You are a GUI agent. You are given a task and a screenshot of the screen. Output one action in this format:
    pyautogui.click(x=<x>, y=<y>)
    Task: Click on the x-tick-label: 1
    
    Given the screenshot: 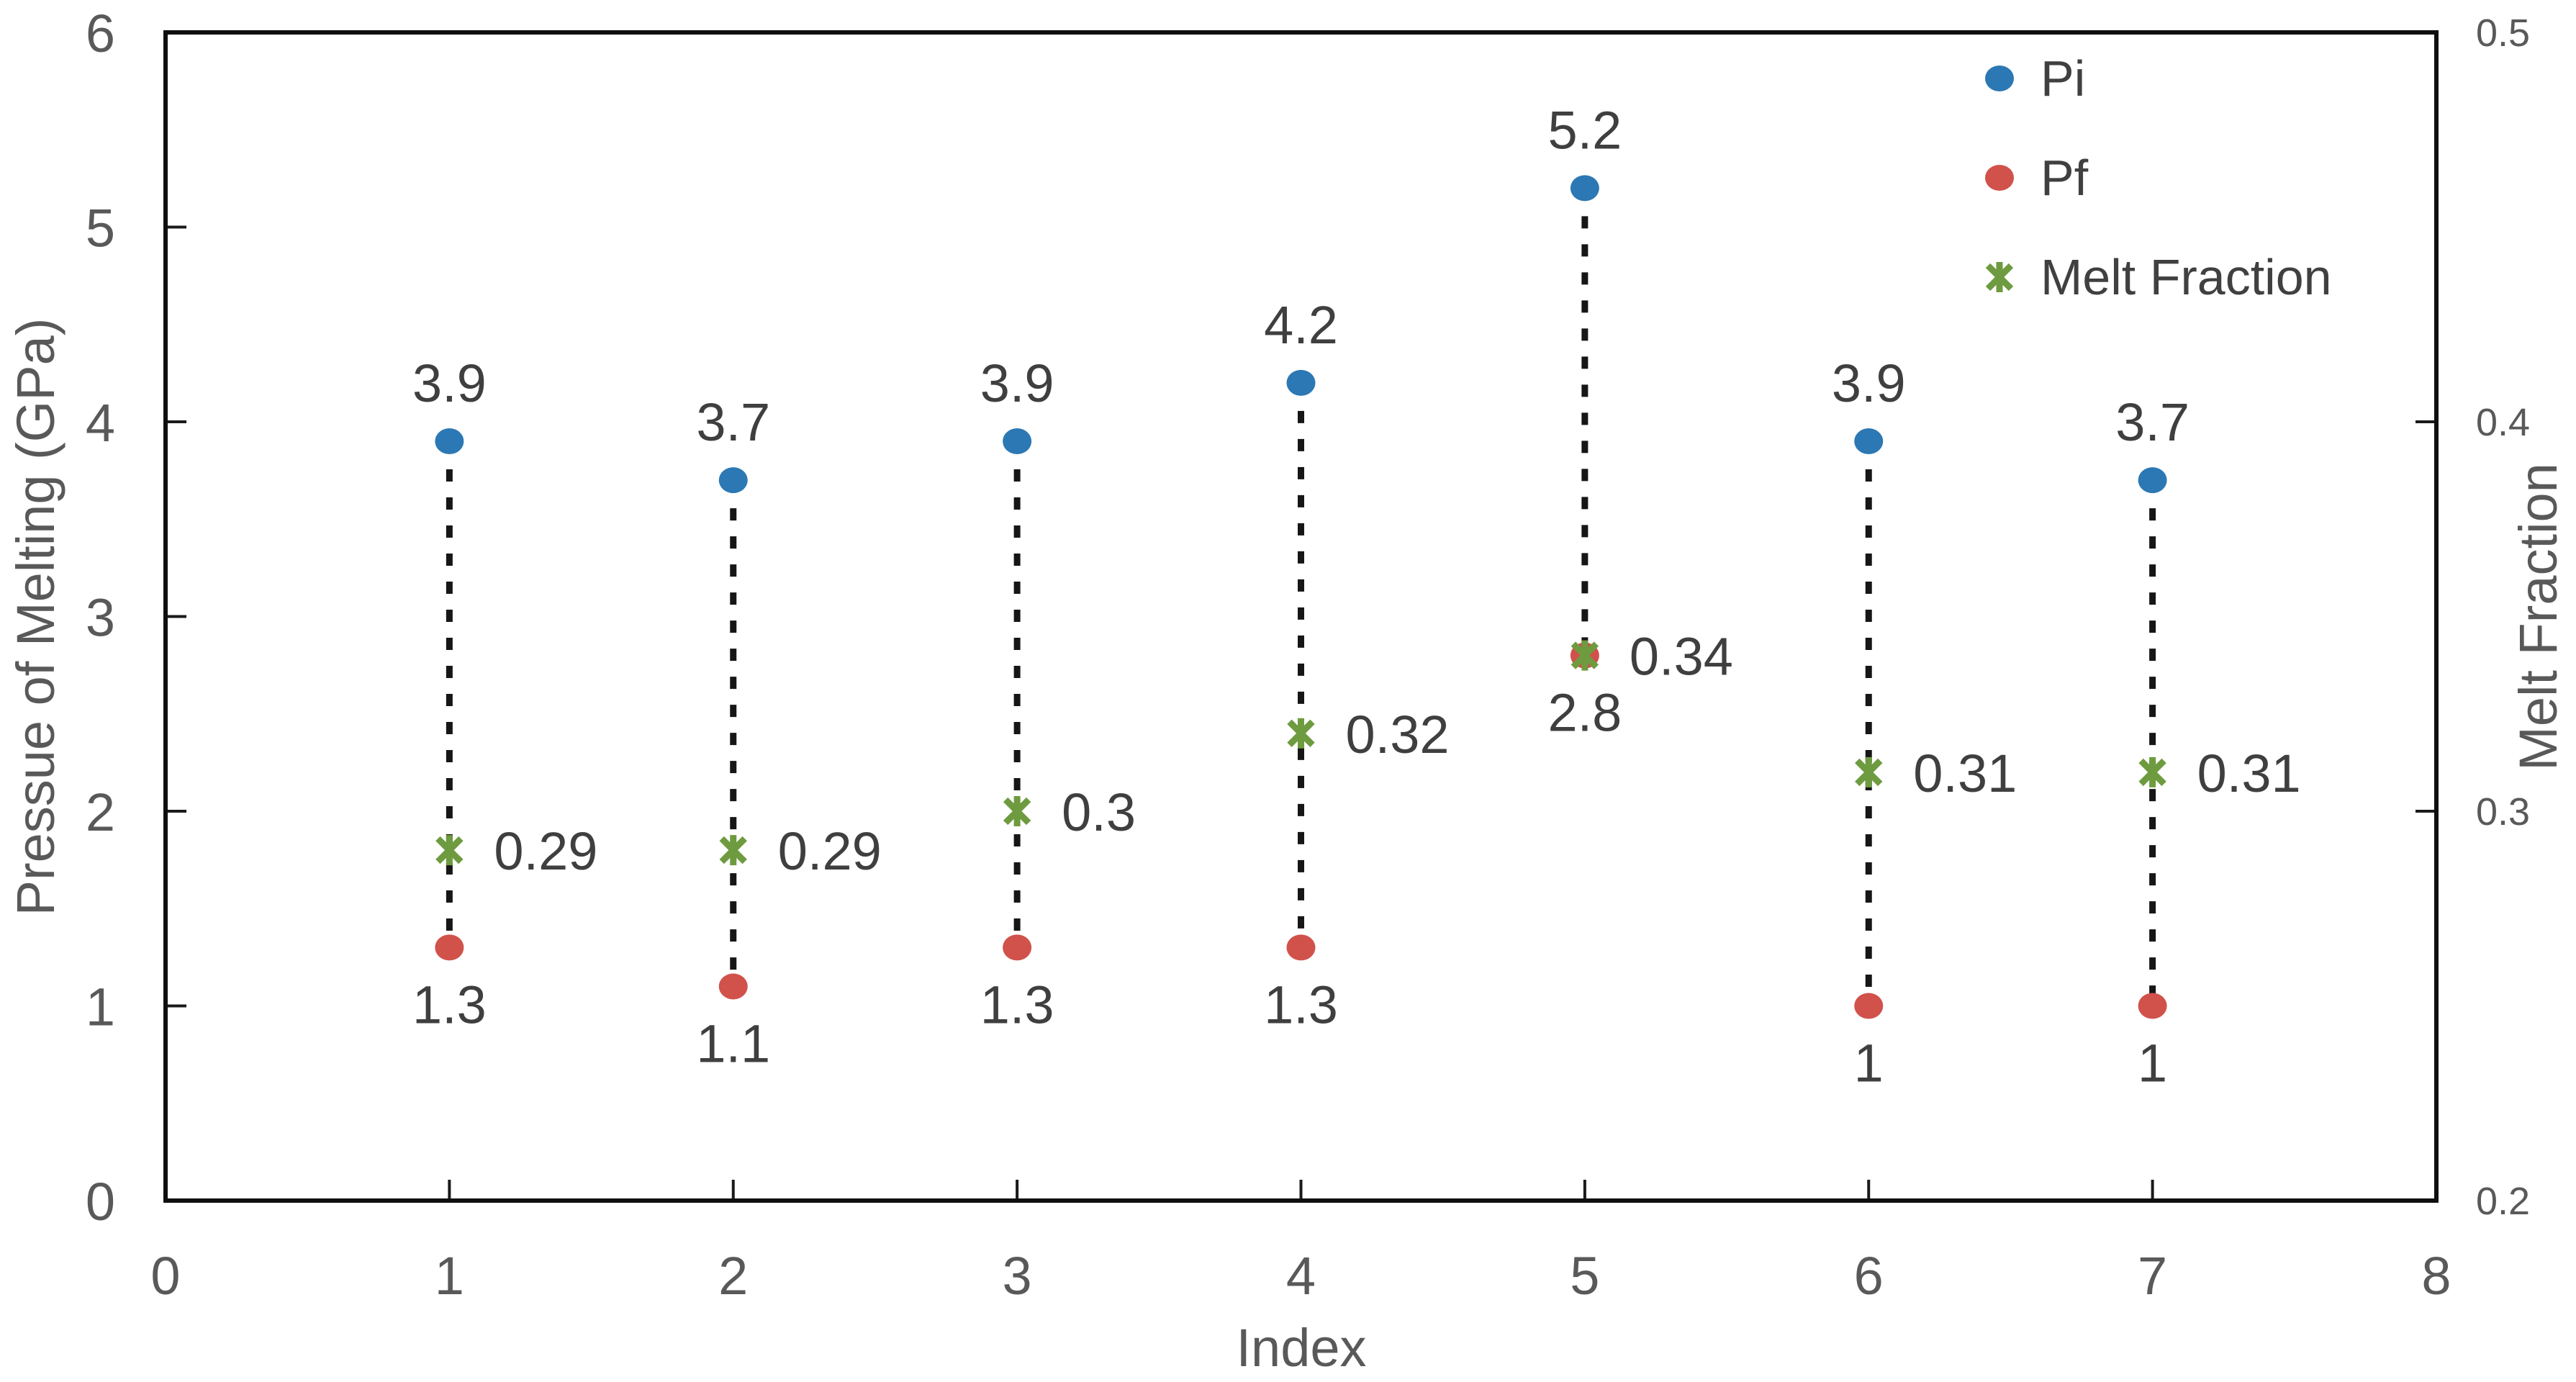 What is the action you would take?
    pyautogui.click(x=450, y=1276)
    